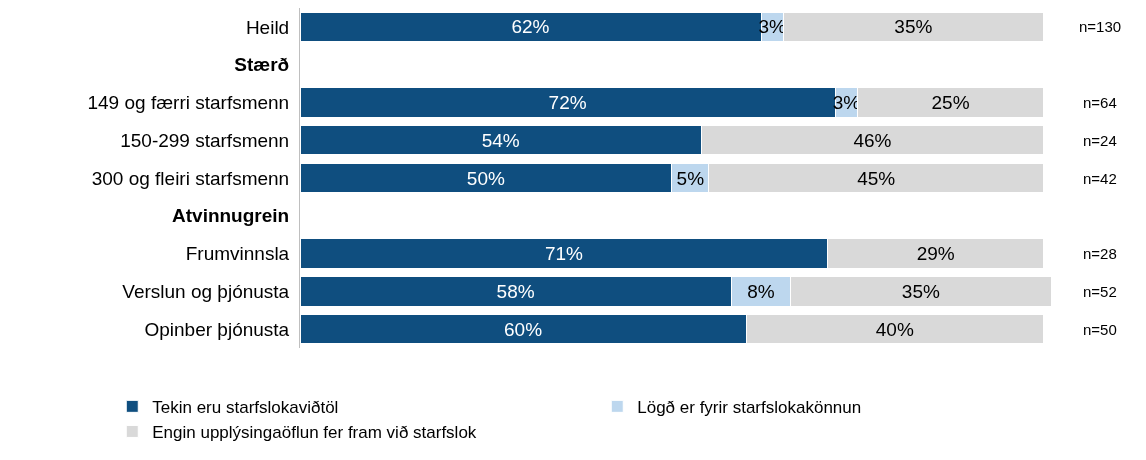 The width and height of the screenshot is (1146, 460). I want to click on y-tick-label: Frumvinnsla, so click(237, 254).